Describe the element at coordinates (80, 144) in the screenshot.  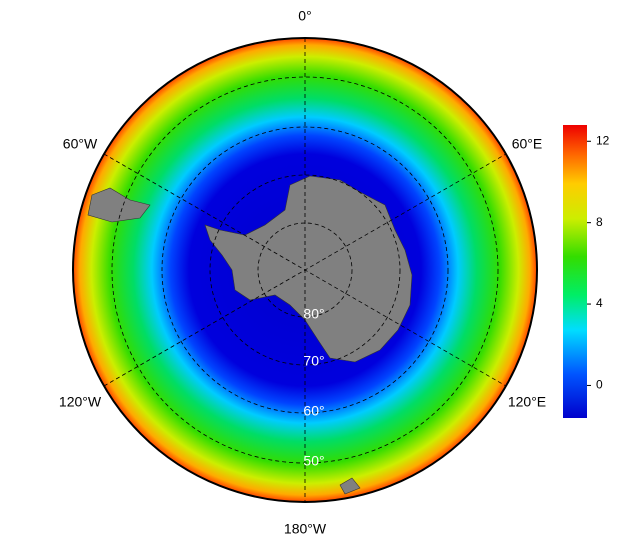
I see `longitude-label: 60°W` at that location.